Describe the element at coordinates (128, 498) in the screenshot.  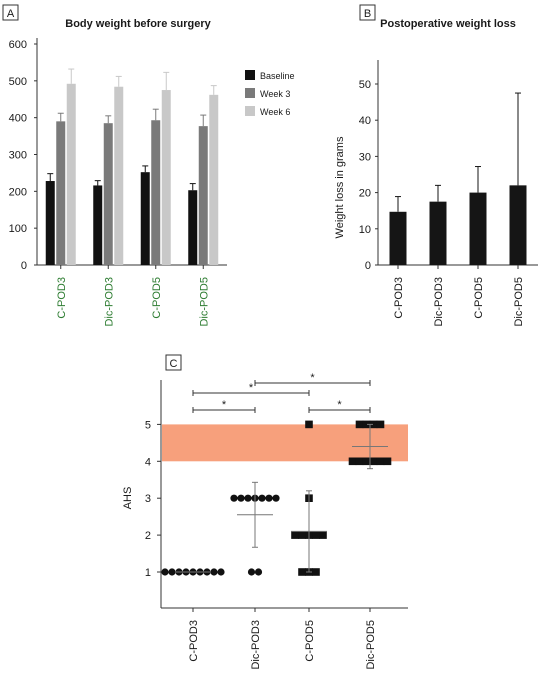
I see `y-axis-label: AHS` at that location.